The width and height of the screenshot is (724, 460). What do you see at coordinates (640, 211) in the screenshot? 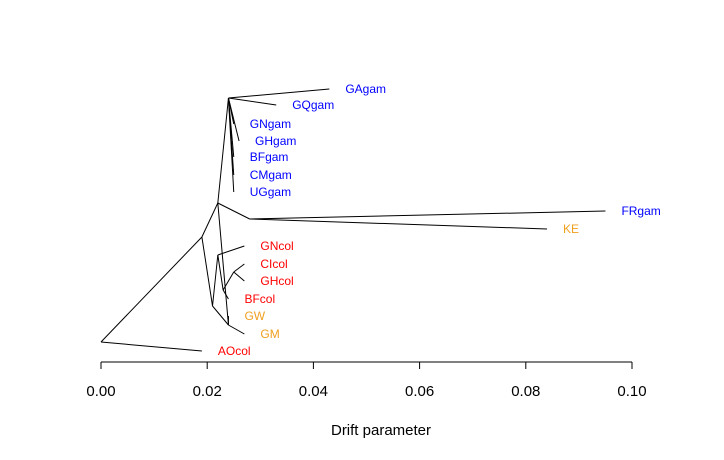
I see `leaf-label-frgam: FRgam` at bounding box center [640, 211].